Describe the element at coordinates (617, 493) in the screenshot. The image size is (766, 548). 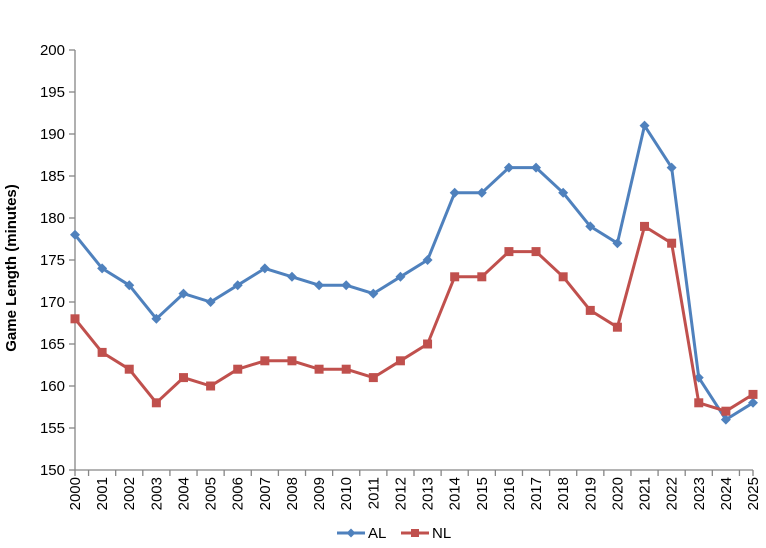
I see `x-tick-label: 2020` at that location.